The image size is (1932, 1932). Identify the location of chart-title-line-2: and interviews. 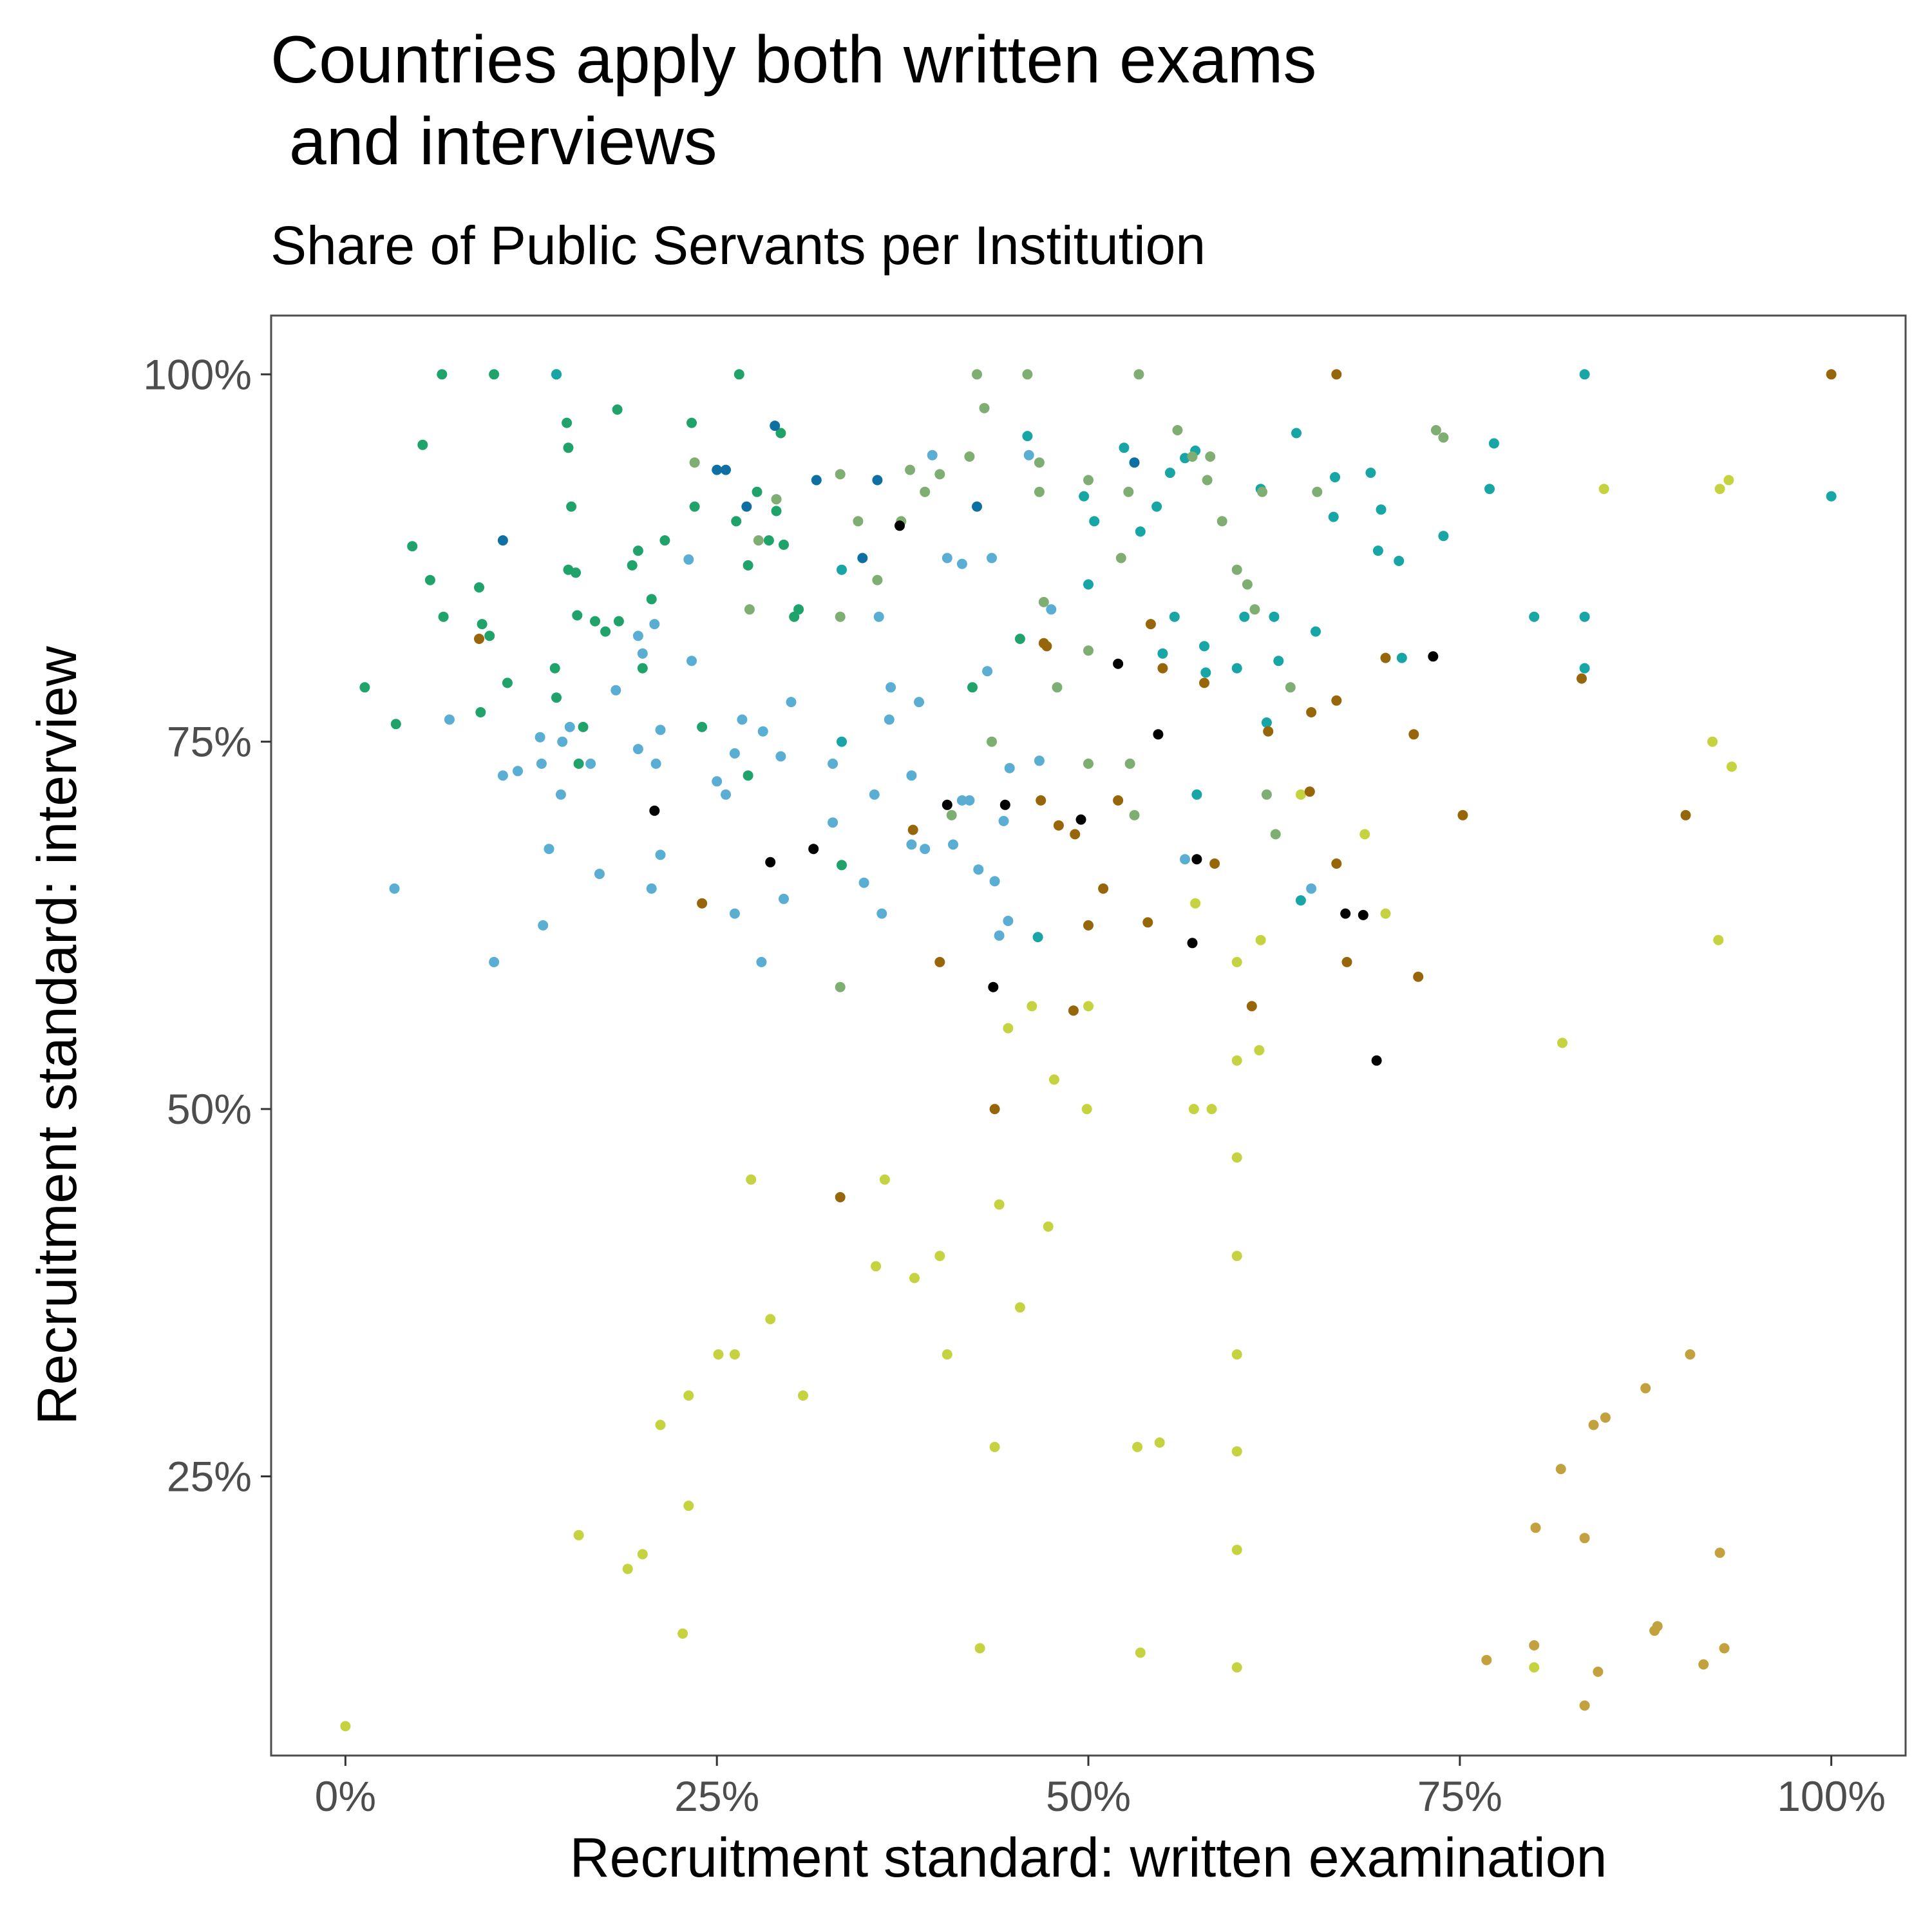
(494, 141).